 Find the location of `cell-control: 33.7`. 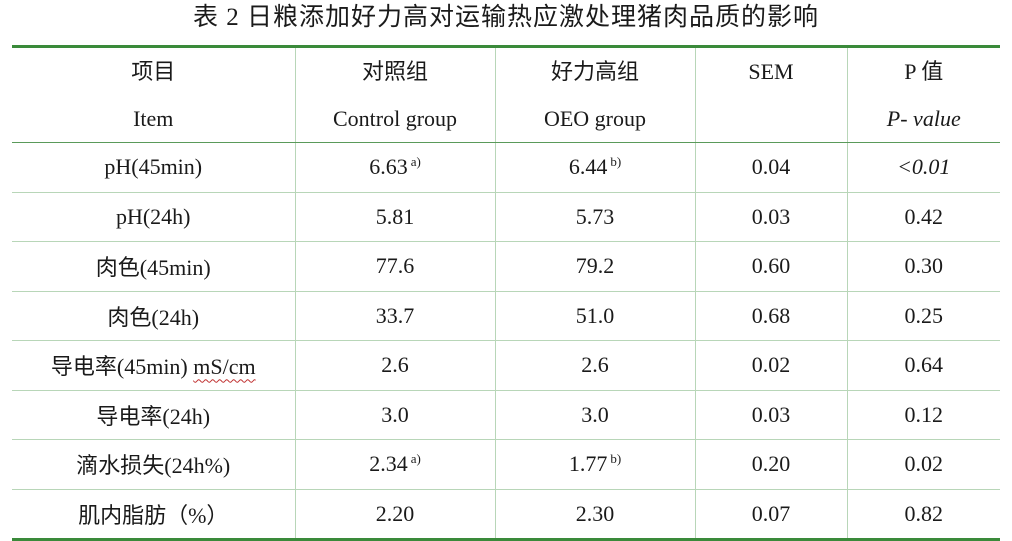

cell-control: 33.7 is located at coordinates (394, 316).